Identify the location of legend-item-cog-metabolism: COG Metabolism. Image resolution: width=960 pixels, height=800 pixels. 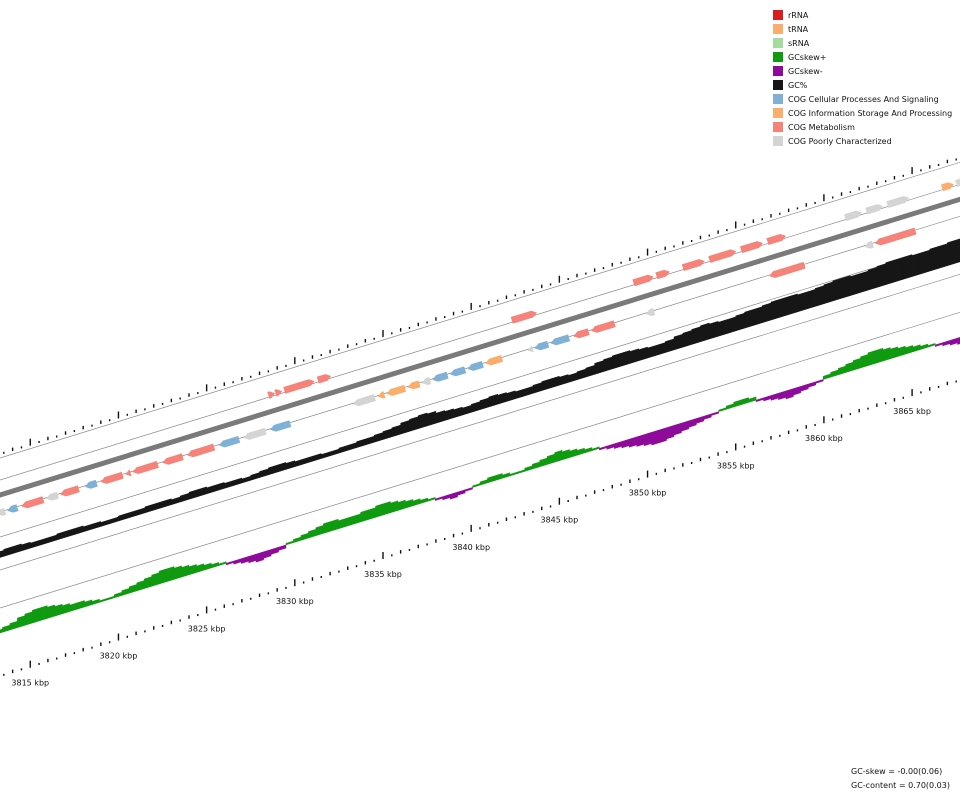
(862, 127).